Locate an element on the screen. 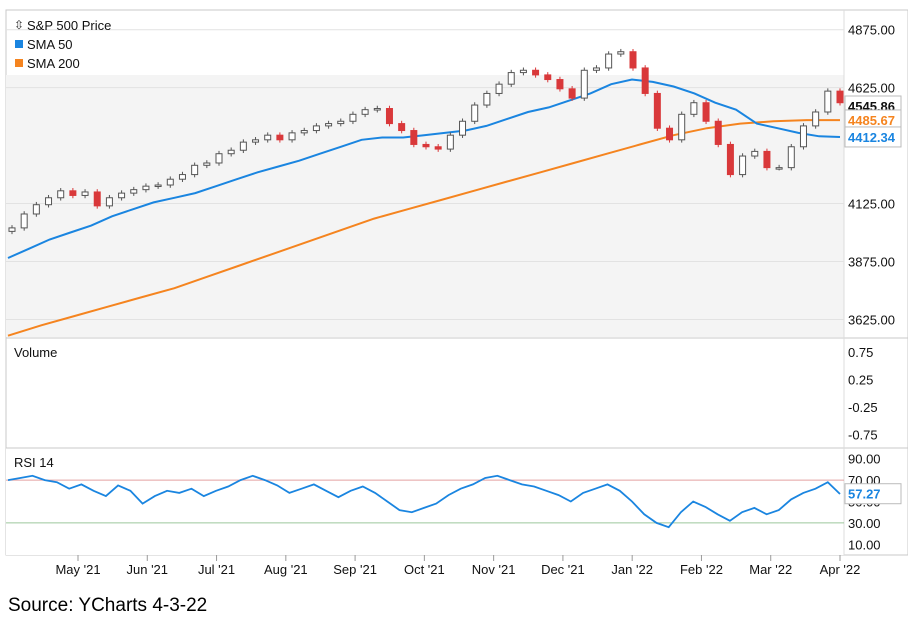  last-rsi-label-box is located at coordinates (873, 494).